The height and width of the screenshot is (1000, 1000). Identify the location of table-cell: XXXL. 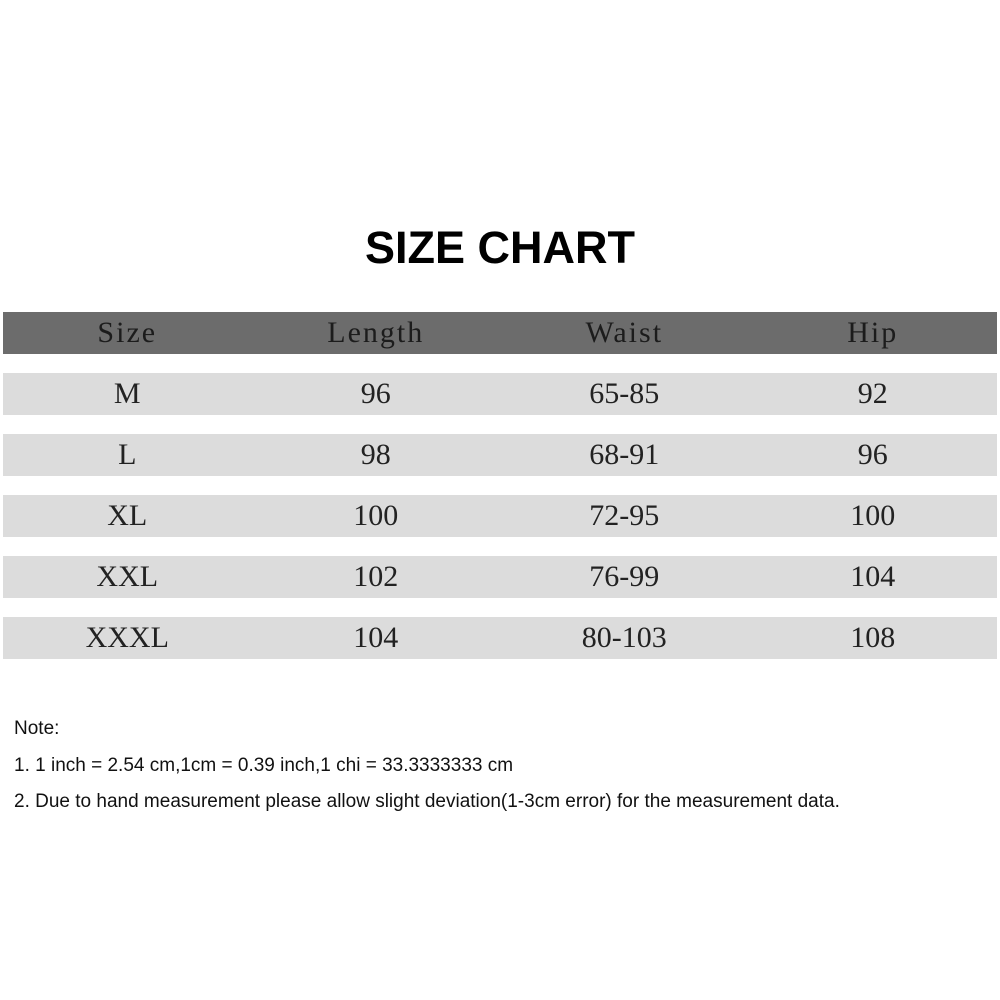
(127, 637).